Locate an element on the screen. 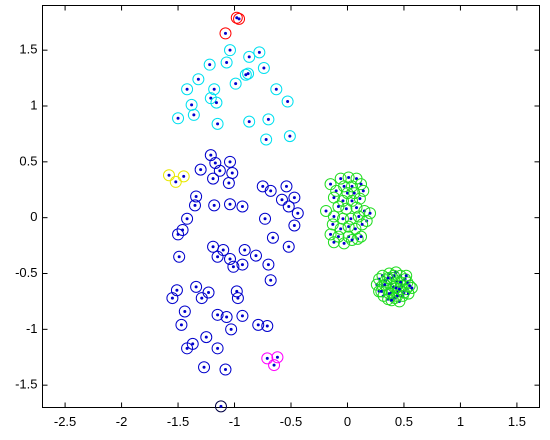 Image resolution: width=550 pixels, height=440 pixels. x-tick-label: 0 is located at coordinates (347, 421).